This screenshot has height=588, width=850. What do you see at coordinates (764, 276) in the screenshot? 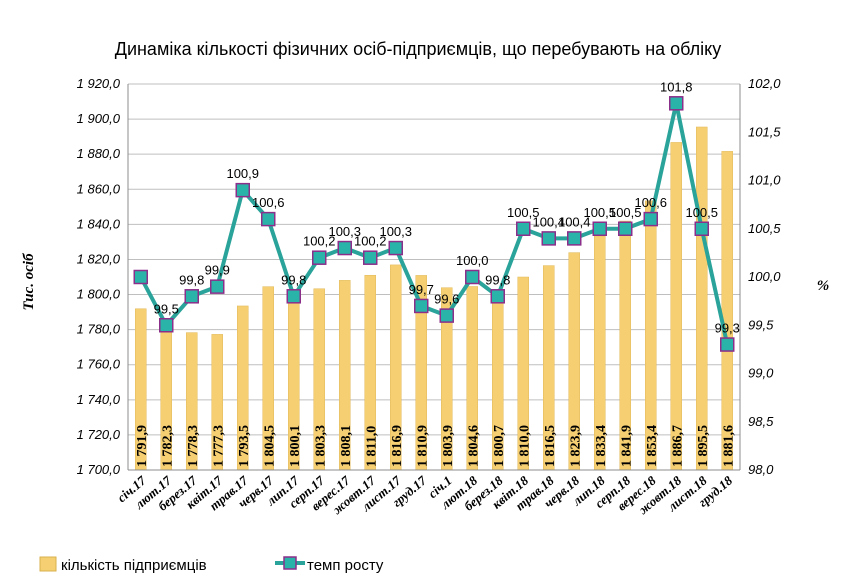
I see `y2-tick-label: 100,0` at bounding box center [764, 276].